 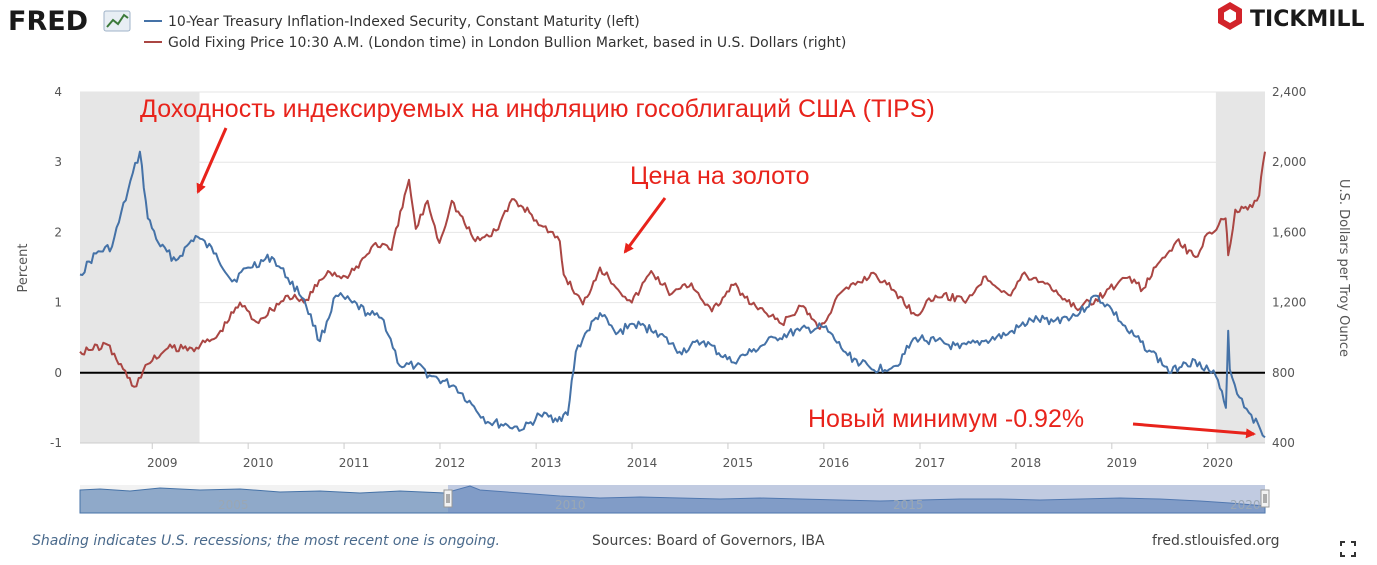 I want to click on y-left-tick-label: 1, so click(x=58, y=303).